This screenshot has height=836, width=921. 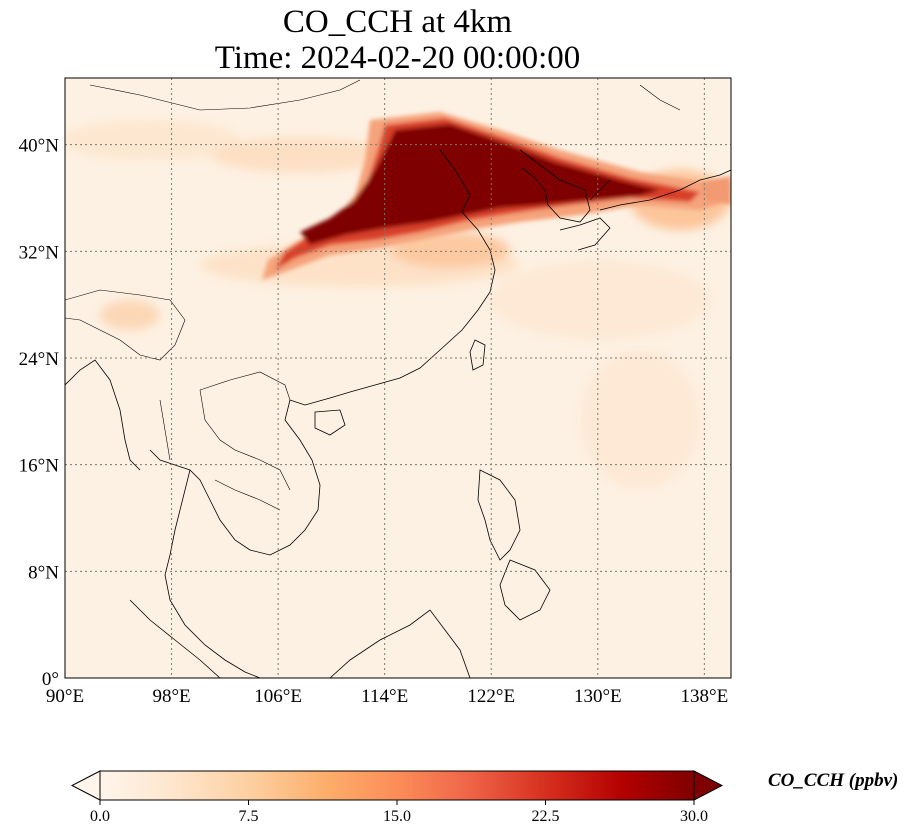 I want to click on lat-tick-label: 32°N, so click(x=39, y=252).